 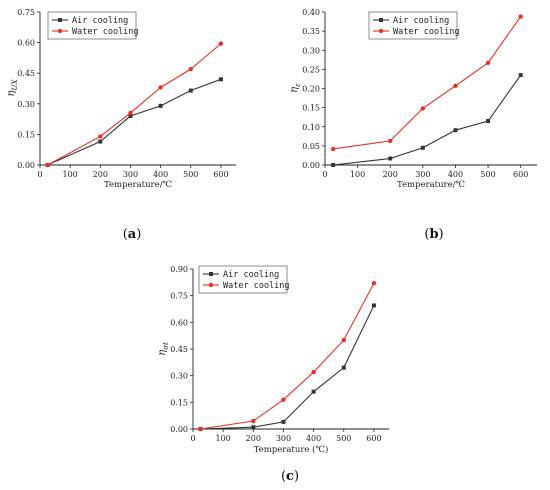 I want to click on y-tick-label: 0.10, so click(x=311, y=127).